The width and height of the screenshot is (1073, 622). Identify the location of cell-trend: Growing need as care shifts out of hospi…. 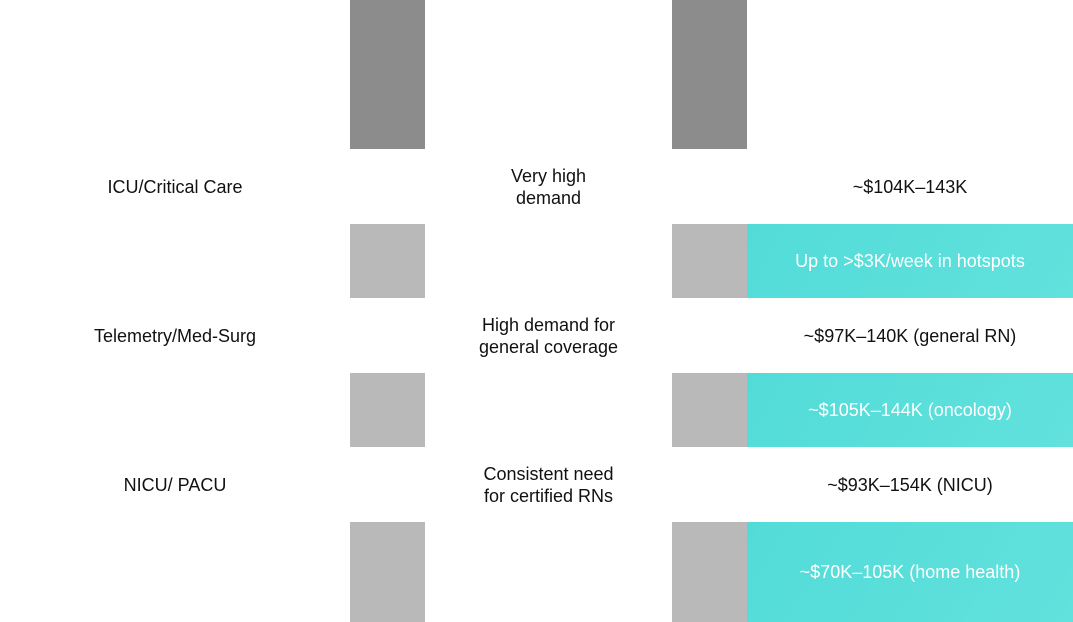
(548, 572).